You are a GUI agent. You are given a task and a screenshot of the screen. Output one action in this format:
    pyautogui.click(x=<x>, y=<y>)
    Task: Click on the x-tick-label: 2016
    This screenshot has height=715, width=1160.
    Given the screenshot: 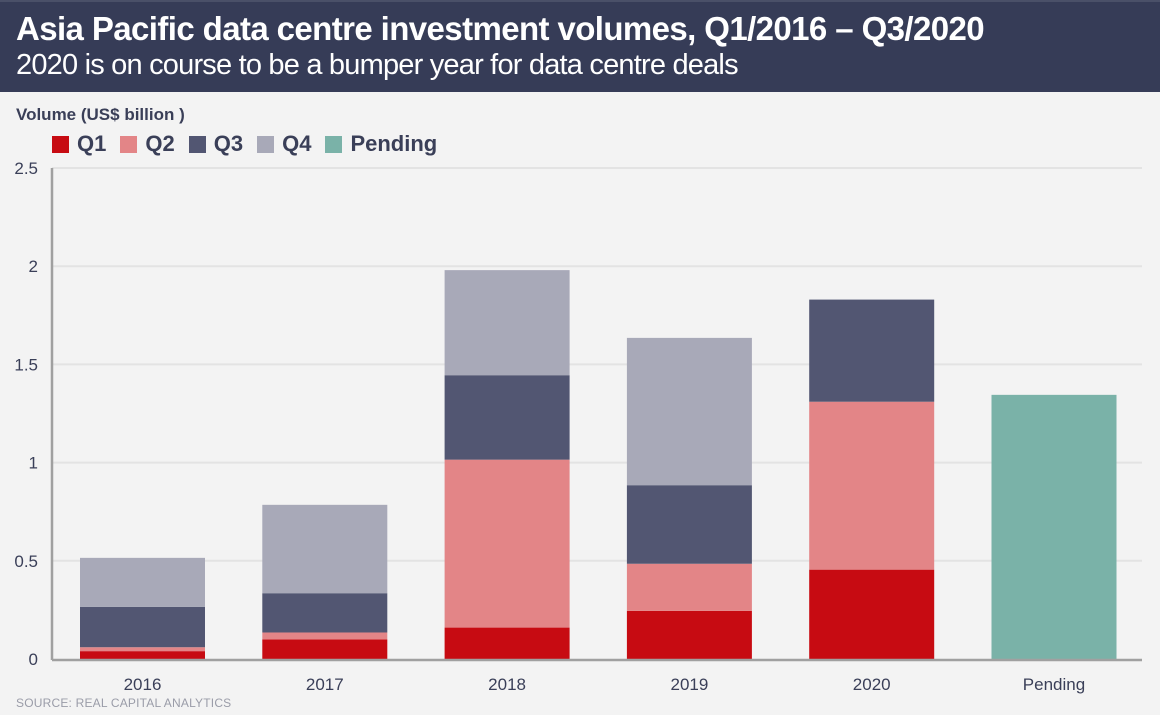 What is the action you would take?
    pyautogui.click(x=143, y=684)
    